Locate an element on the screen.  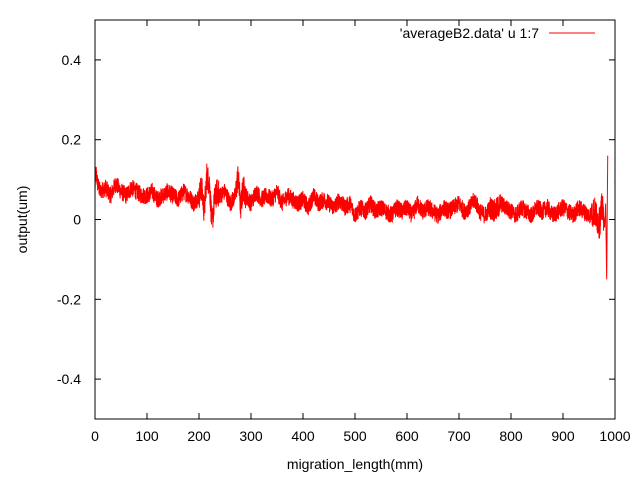
x-tick-label: 100 is located at coordinates (147, 436).